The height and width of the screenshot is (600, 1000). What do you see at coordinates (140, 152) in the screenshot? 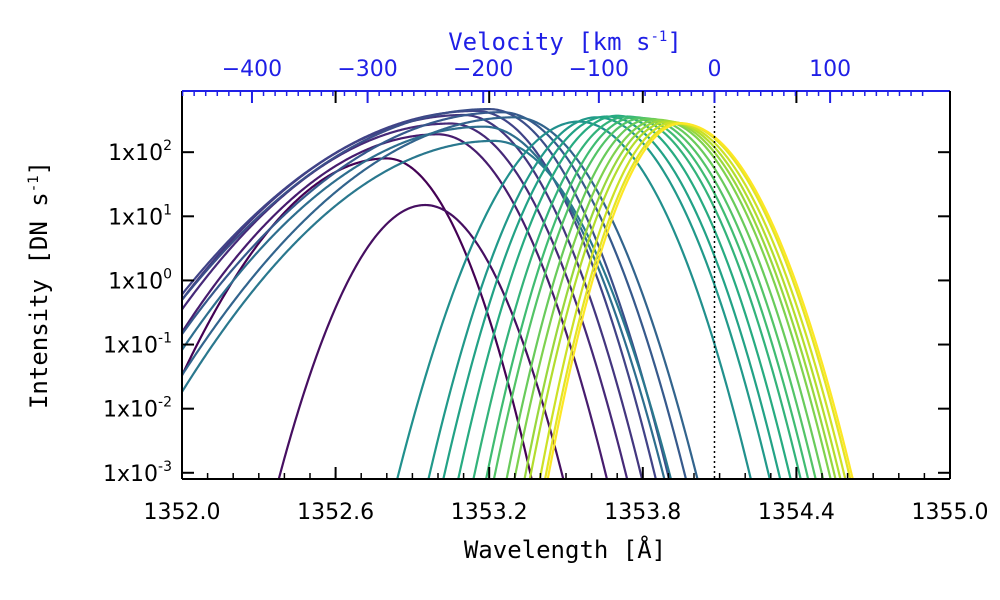
I see `y-tick-label: 1x10²` at bounding box center [140, 152].